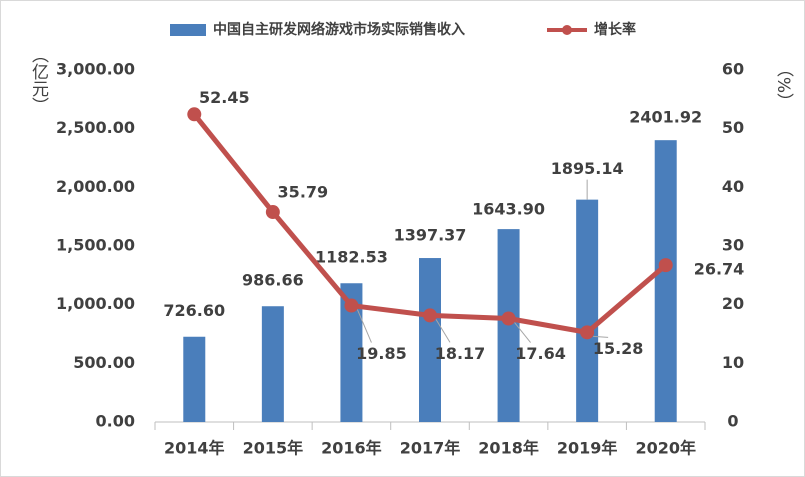 The image size is (805, 477). I want to click on x-tick-label: 2016年, so click(351, 448).